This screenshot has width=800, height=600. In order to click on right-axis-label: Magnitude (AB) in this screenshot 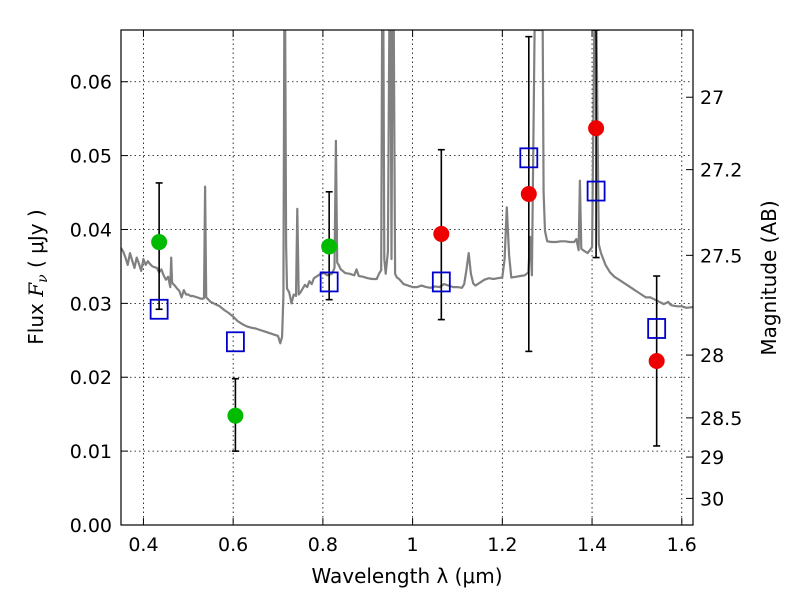, I will do `click(769, 277)`.